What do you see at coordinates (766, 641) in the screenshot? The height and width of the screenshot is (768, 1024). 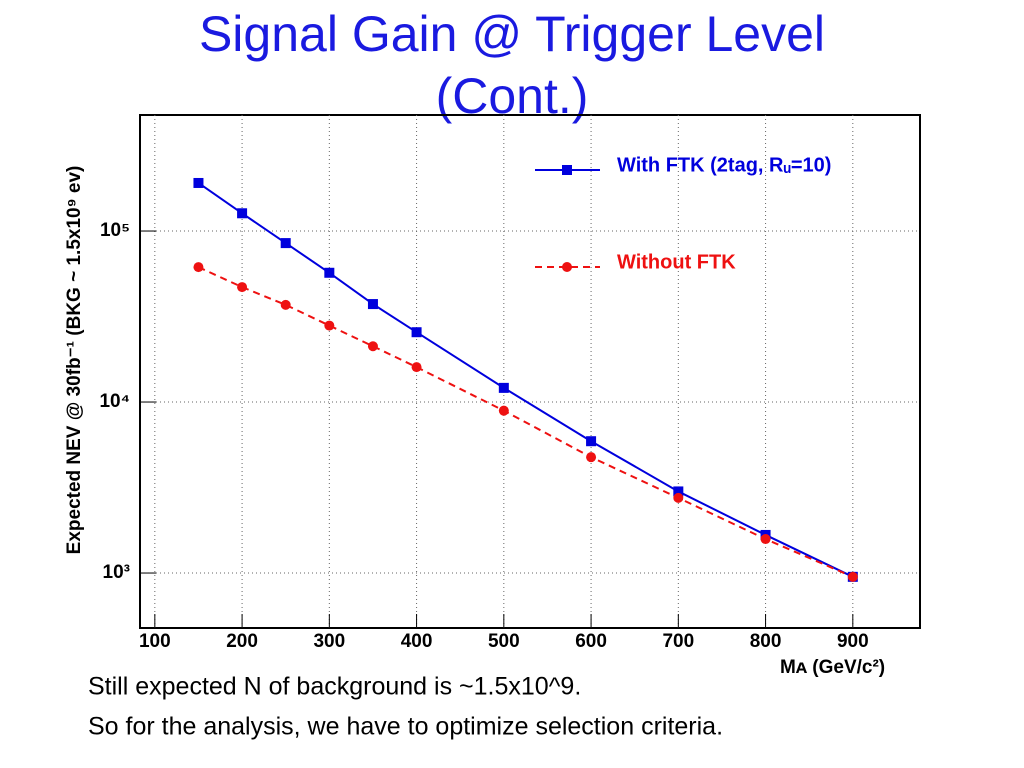 I see `x-tick-label: 800` at bounding box center [766, 641].